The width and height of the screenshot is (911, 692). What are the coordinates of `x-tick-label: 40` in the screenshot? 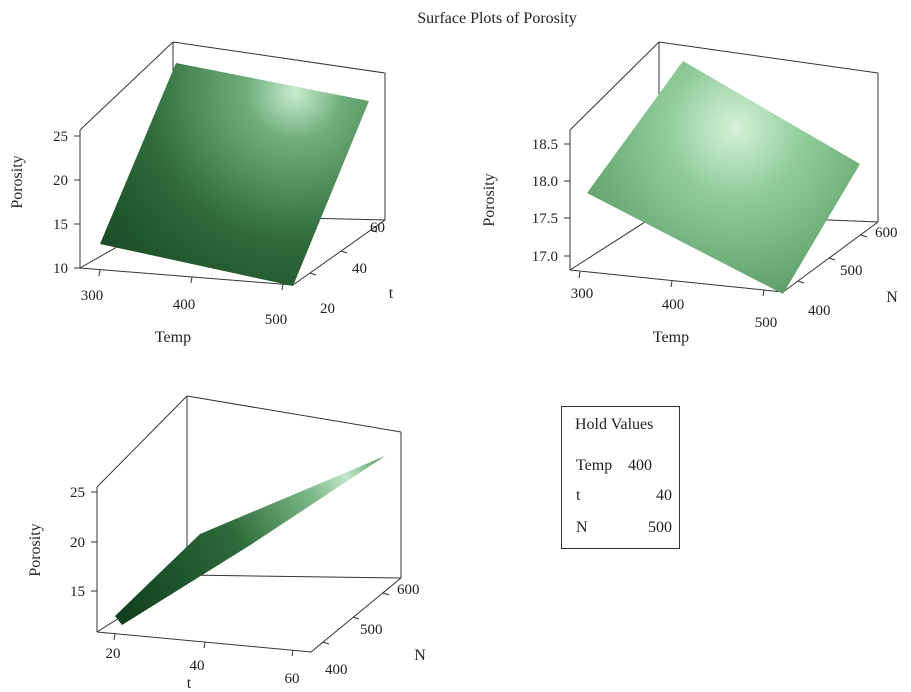 It's located at (197, 666).